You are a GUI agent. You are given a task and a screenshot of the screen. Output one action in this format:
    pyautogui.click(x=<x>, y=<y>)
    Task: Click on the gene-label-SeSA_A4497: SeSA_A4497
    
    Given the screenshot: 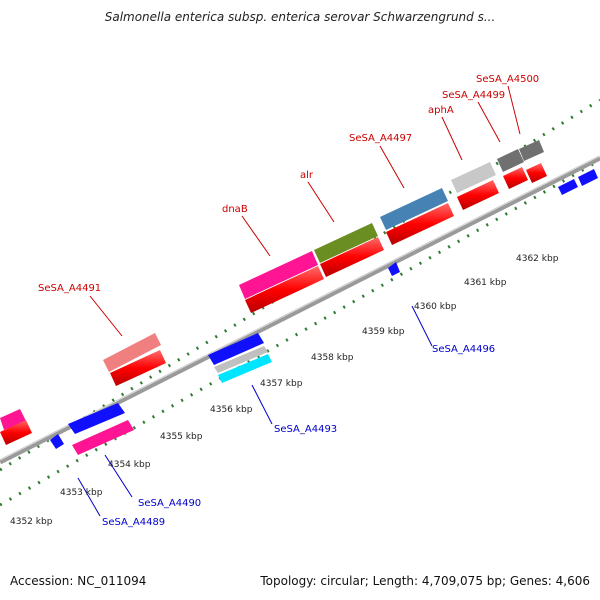 What is the action you would take?
    pyautogui.click(x=380, y=138)
    